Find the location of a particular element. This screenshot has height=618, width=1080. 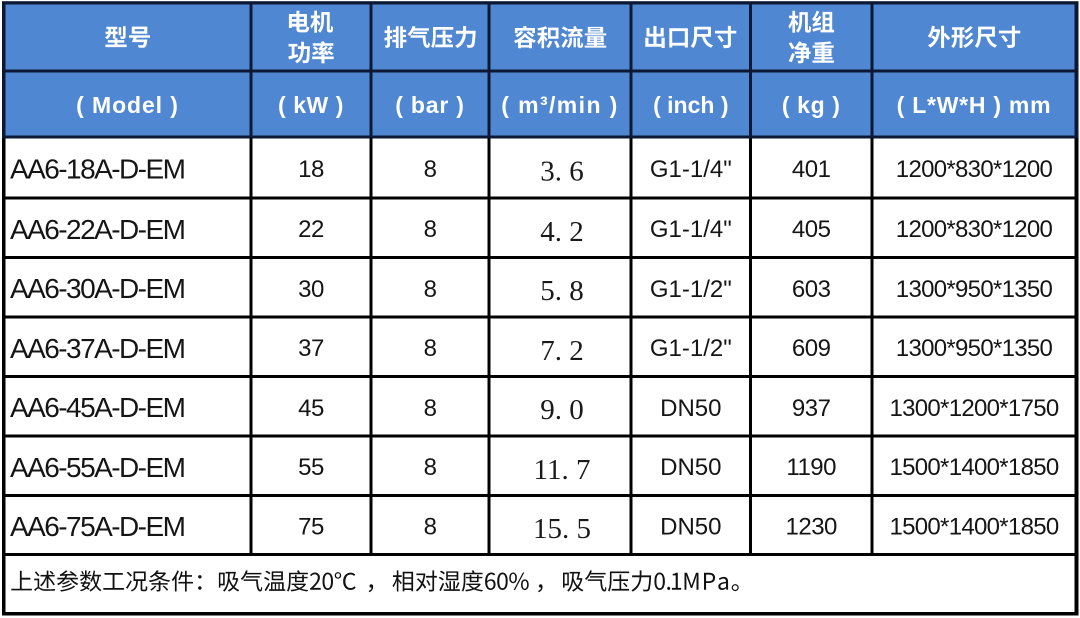

svg-text: ( m³/min ) is located at coordinates (560, 105).